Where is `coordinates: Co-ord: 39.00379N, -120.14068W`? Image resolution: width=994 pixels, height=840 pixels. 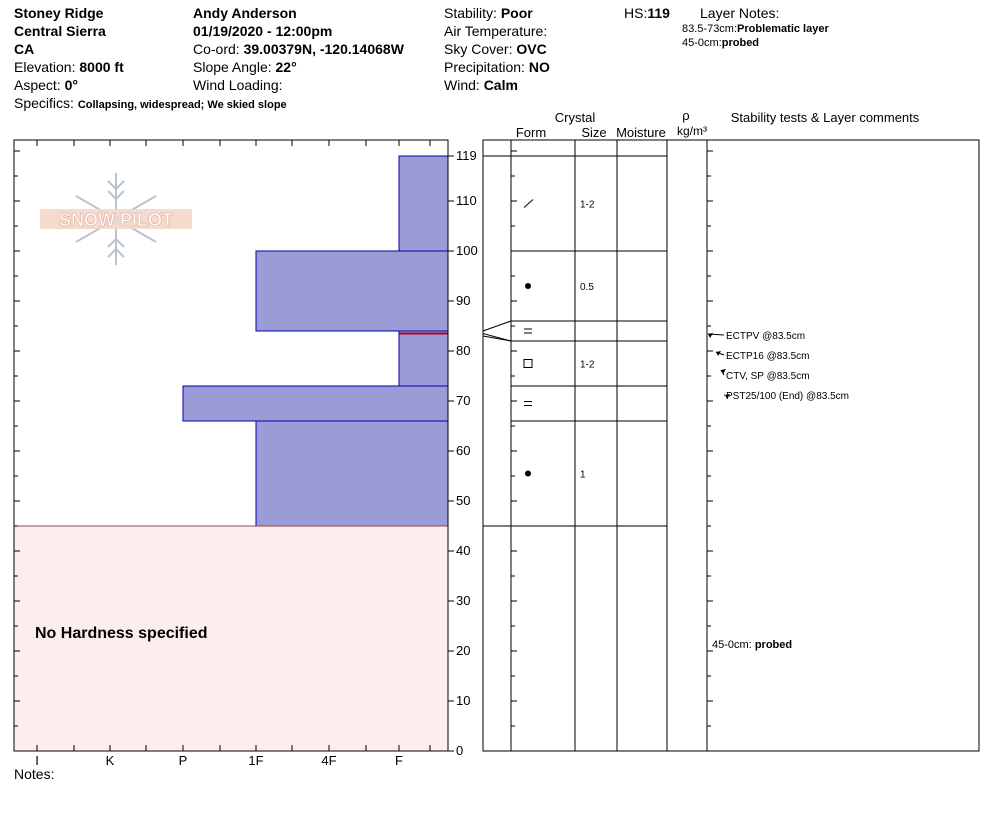 coordinates: Co-ord: 39.00379N, -120.14068W is located at coordinates (298, 49).